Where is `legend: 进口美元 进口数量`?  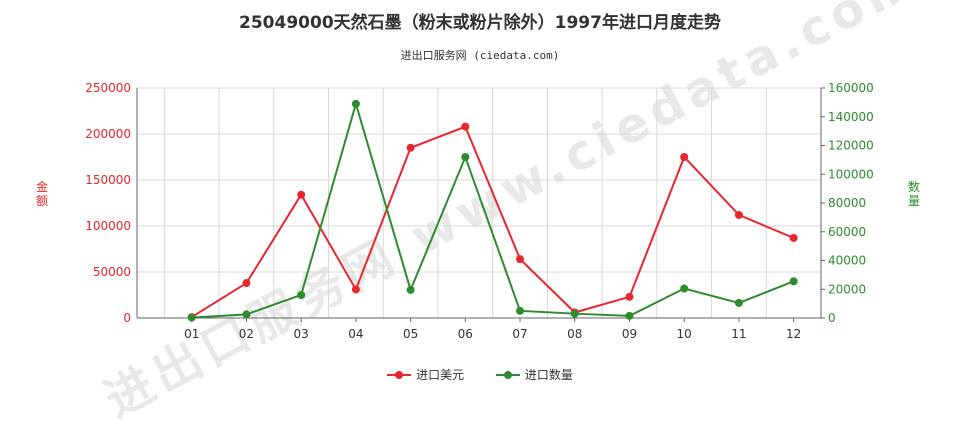 legend: 进口美元 进口数量 is located at coordinates (480, 374).